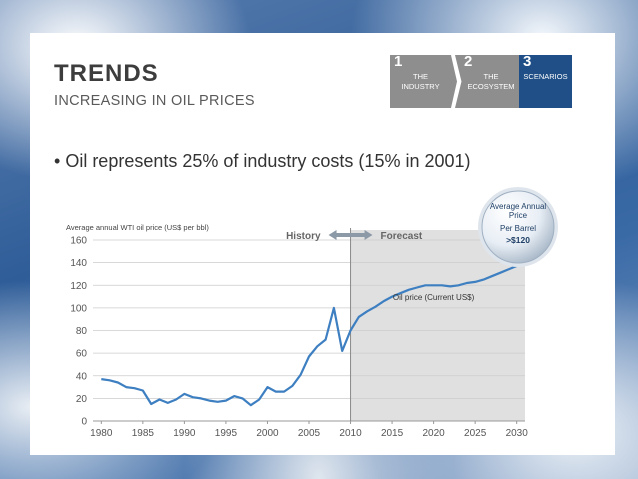 The height and width of the screenshot is (479, 638). I want to click on step-industry: 1 THE INDUSTRY, so click(423, 81).